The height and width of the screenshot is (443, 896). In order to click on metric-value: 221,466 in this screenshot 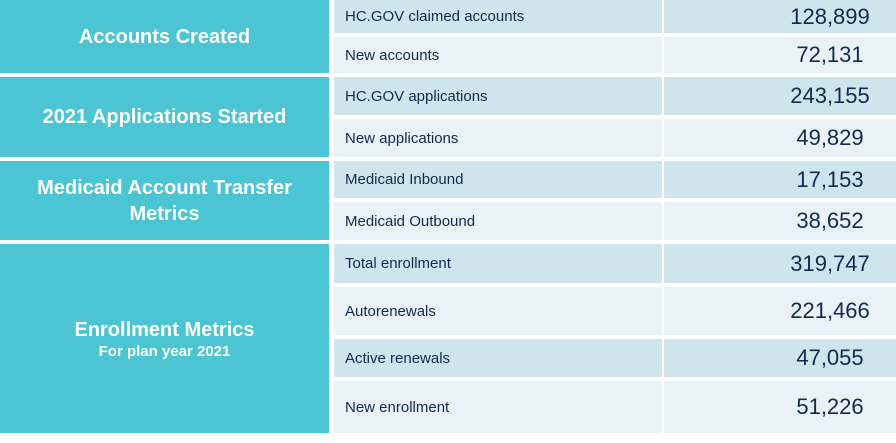, I will do `click(780, 311)`.